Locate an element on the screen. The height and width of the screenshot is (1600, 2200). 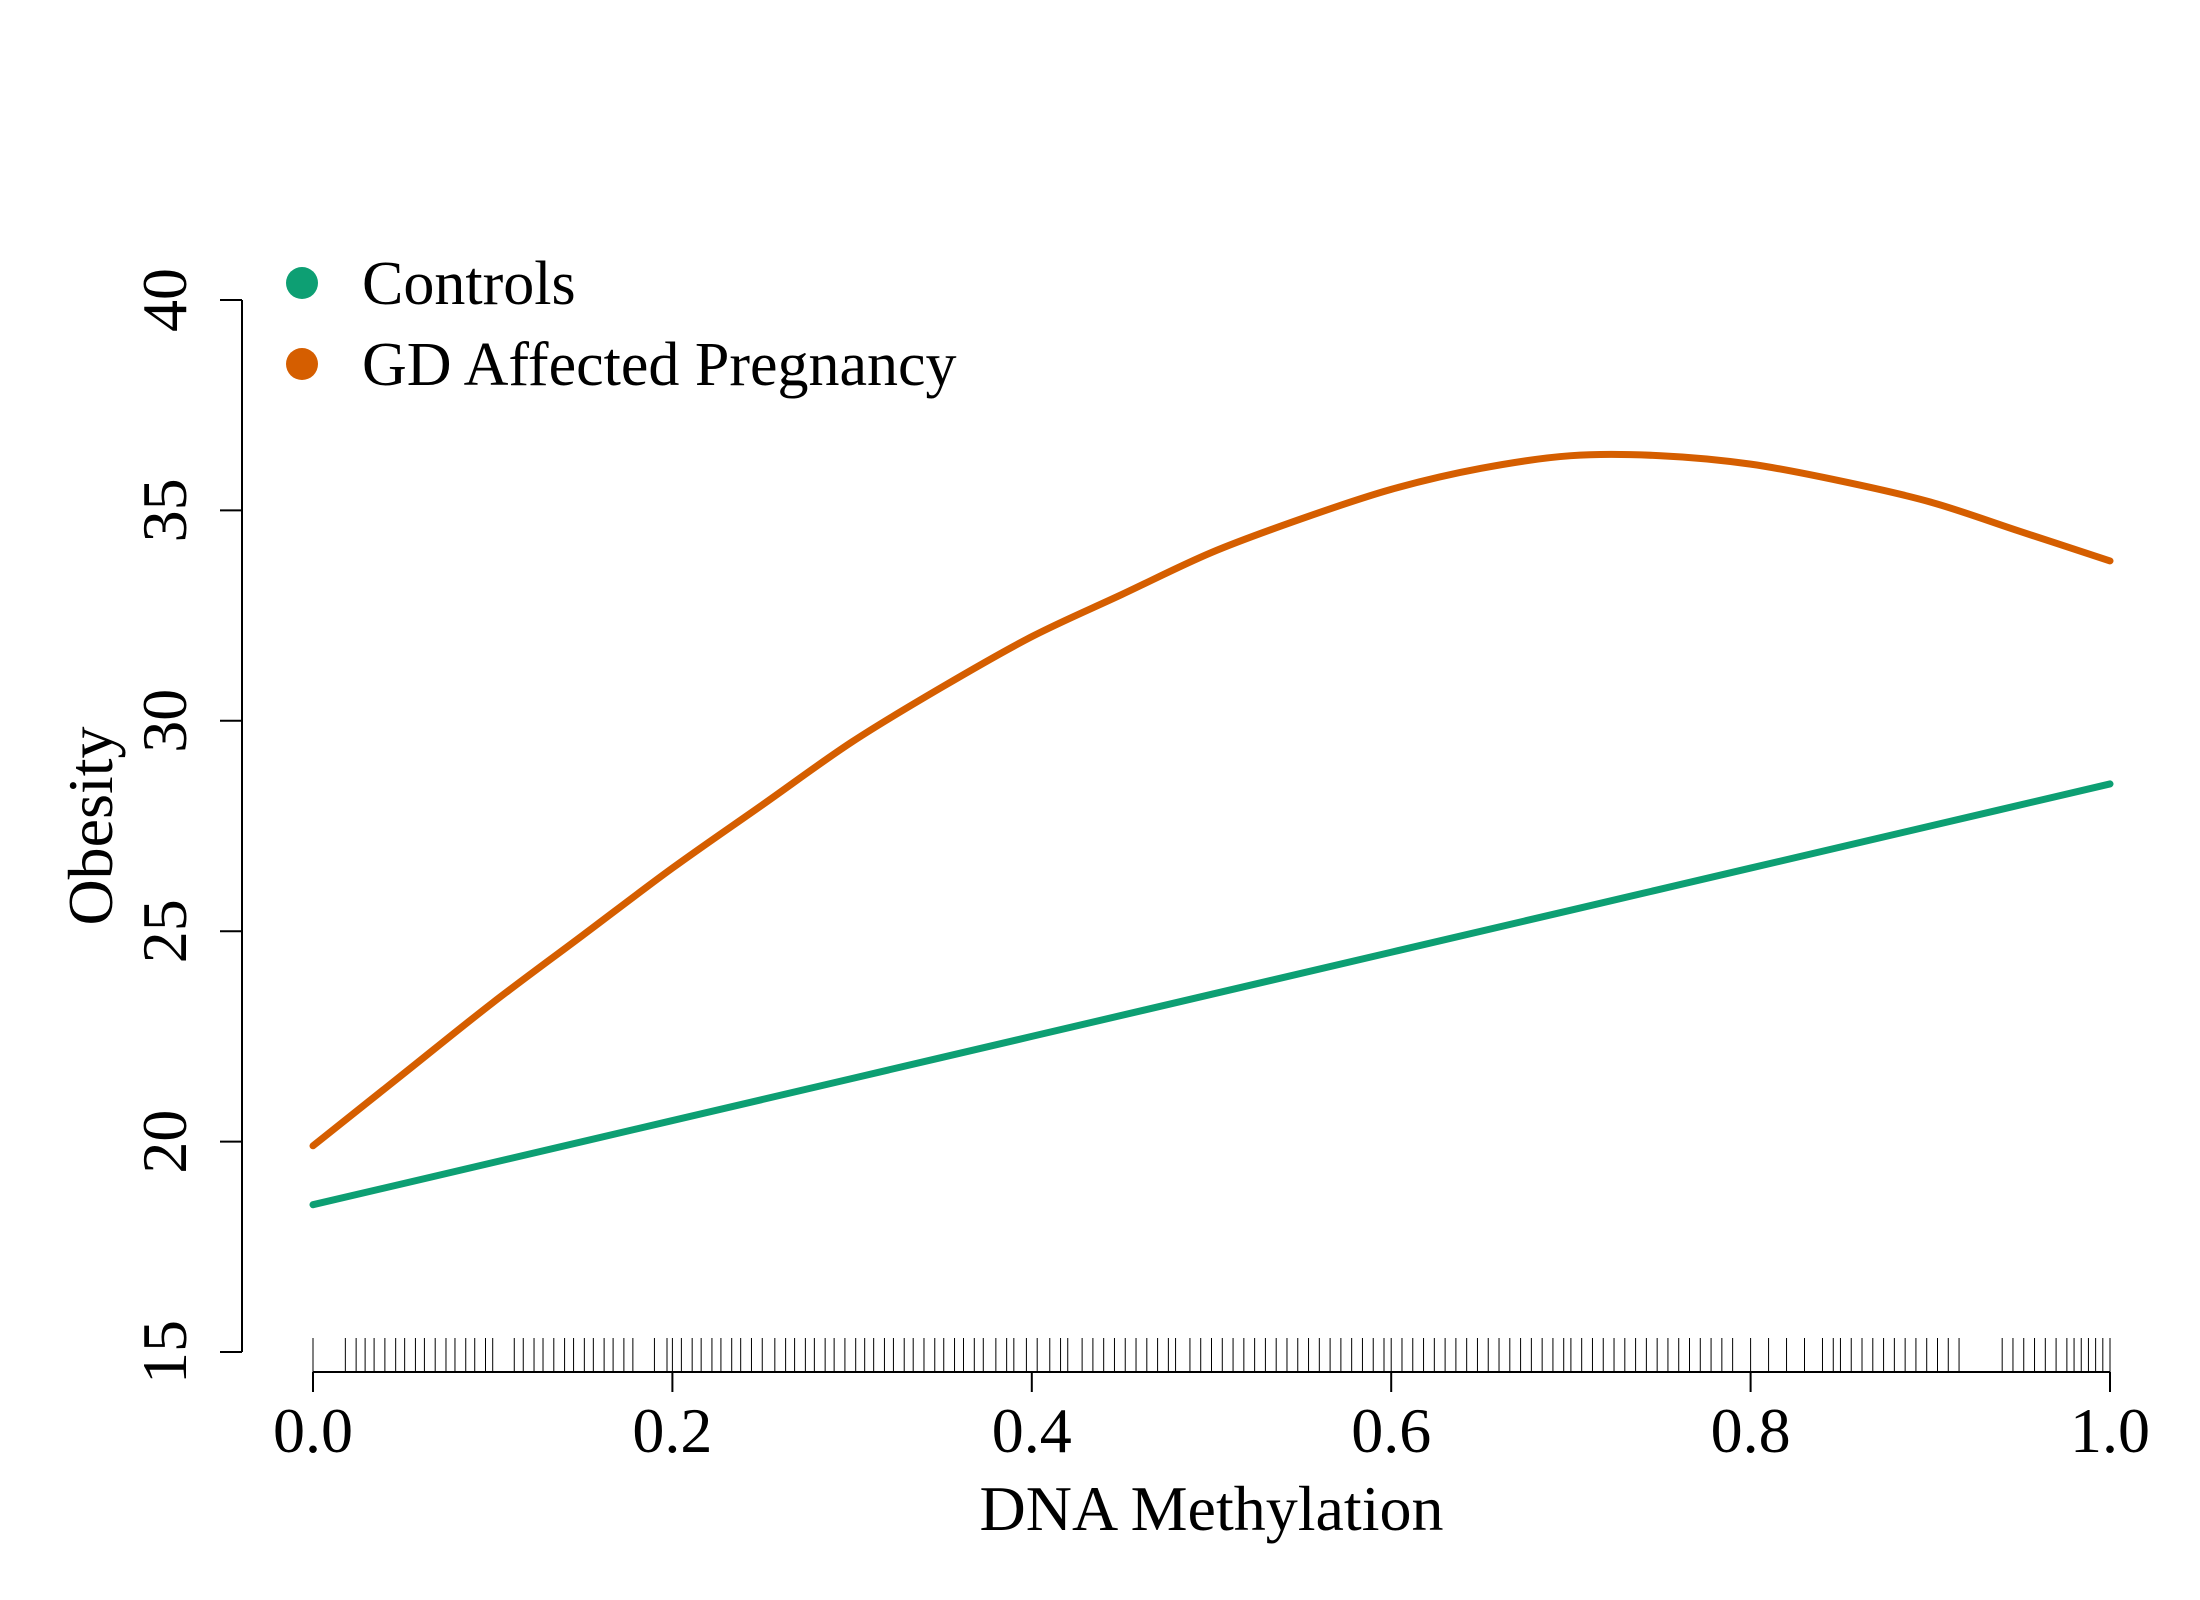
x-tick-label: 0.6 is located at coordinates (1391, 1430).